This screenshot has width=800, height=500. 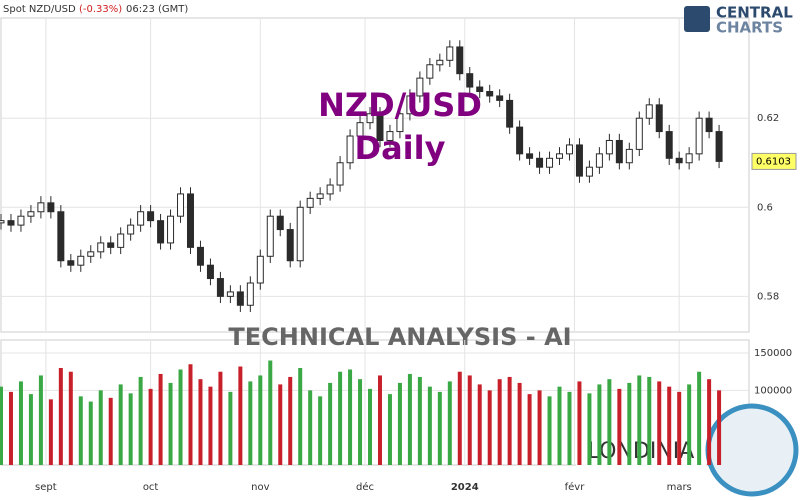 I want to click on x-tick-label: mars, so click(x=679, y=487).